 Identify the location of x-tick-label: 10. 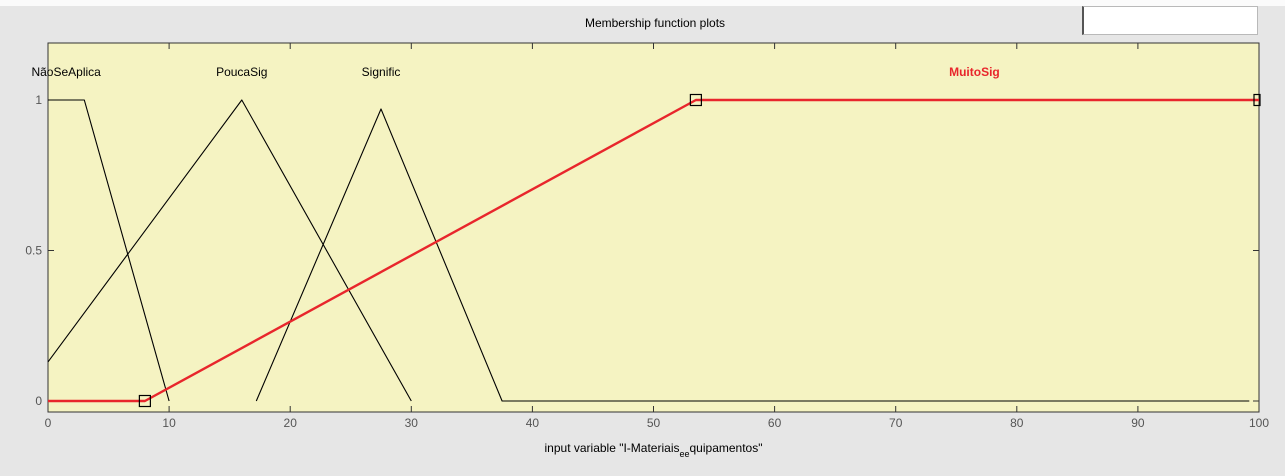
(169, 423).